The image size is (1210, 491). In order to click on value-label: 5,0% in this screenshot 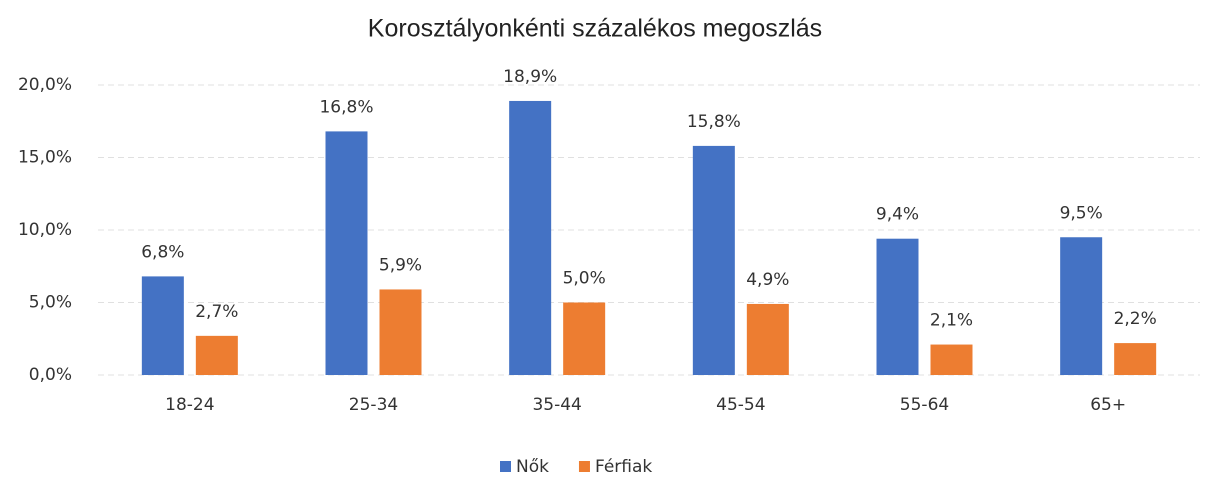, I will do `click(584, 279)`.